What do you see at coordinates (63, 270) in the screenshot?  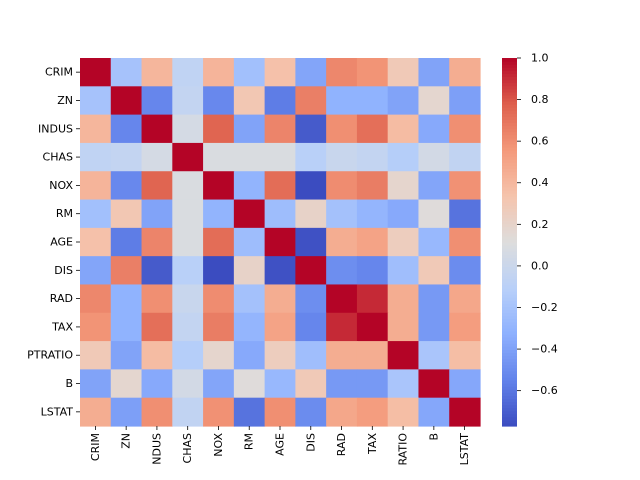 I see `y-tick-label: DIS` at bounding box center [63, 270].